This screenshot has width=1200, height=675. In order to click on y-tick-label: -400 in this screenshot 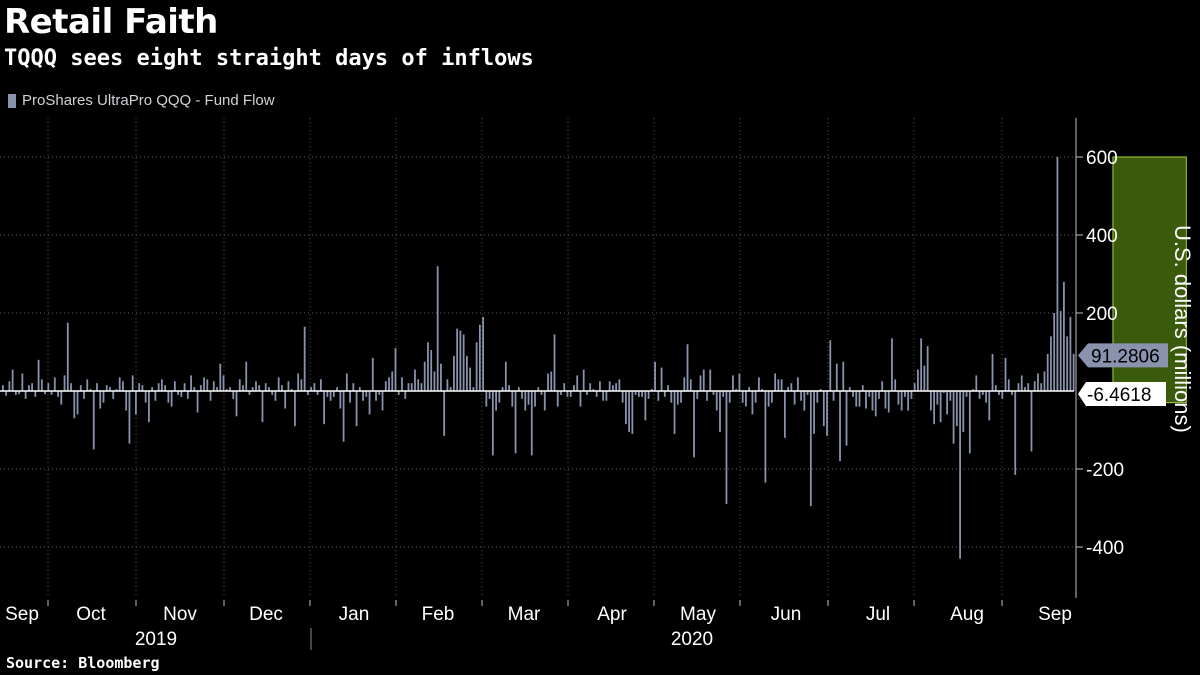, I will do `click(1105, 548)`.